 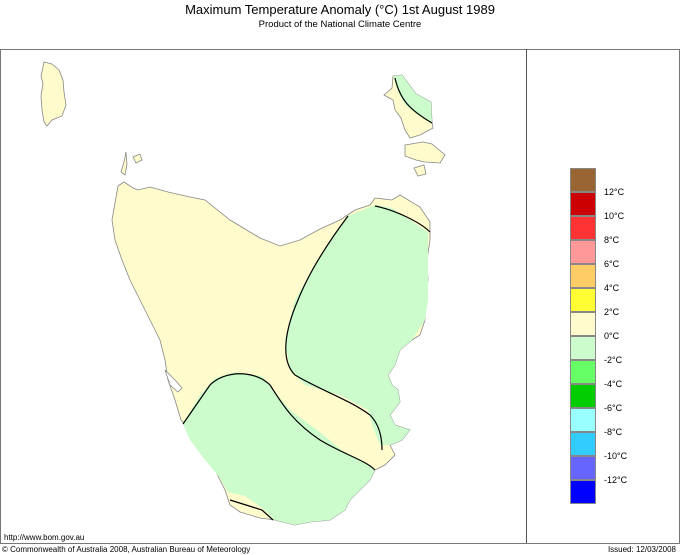 What do you see at coordinates (612, 336) in the screenshot?
I see `legend-label: 0°C` at bounding box center [612, 336].